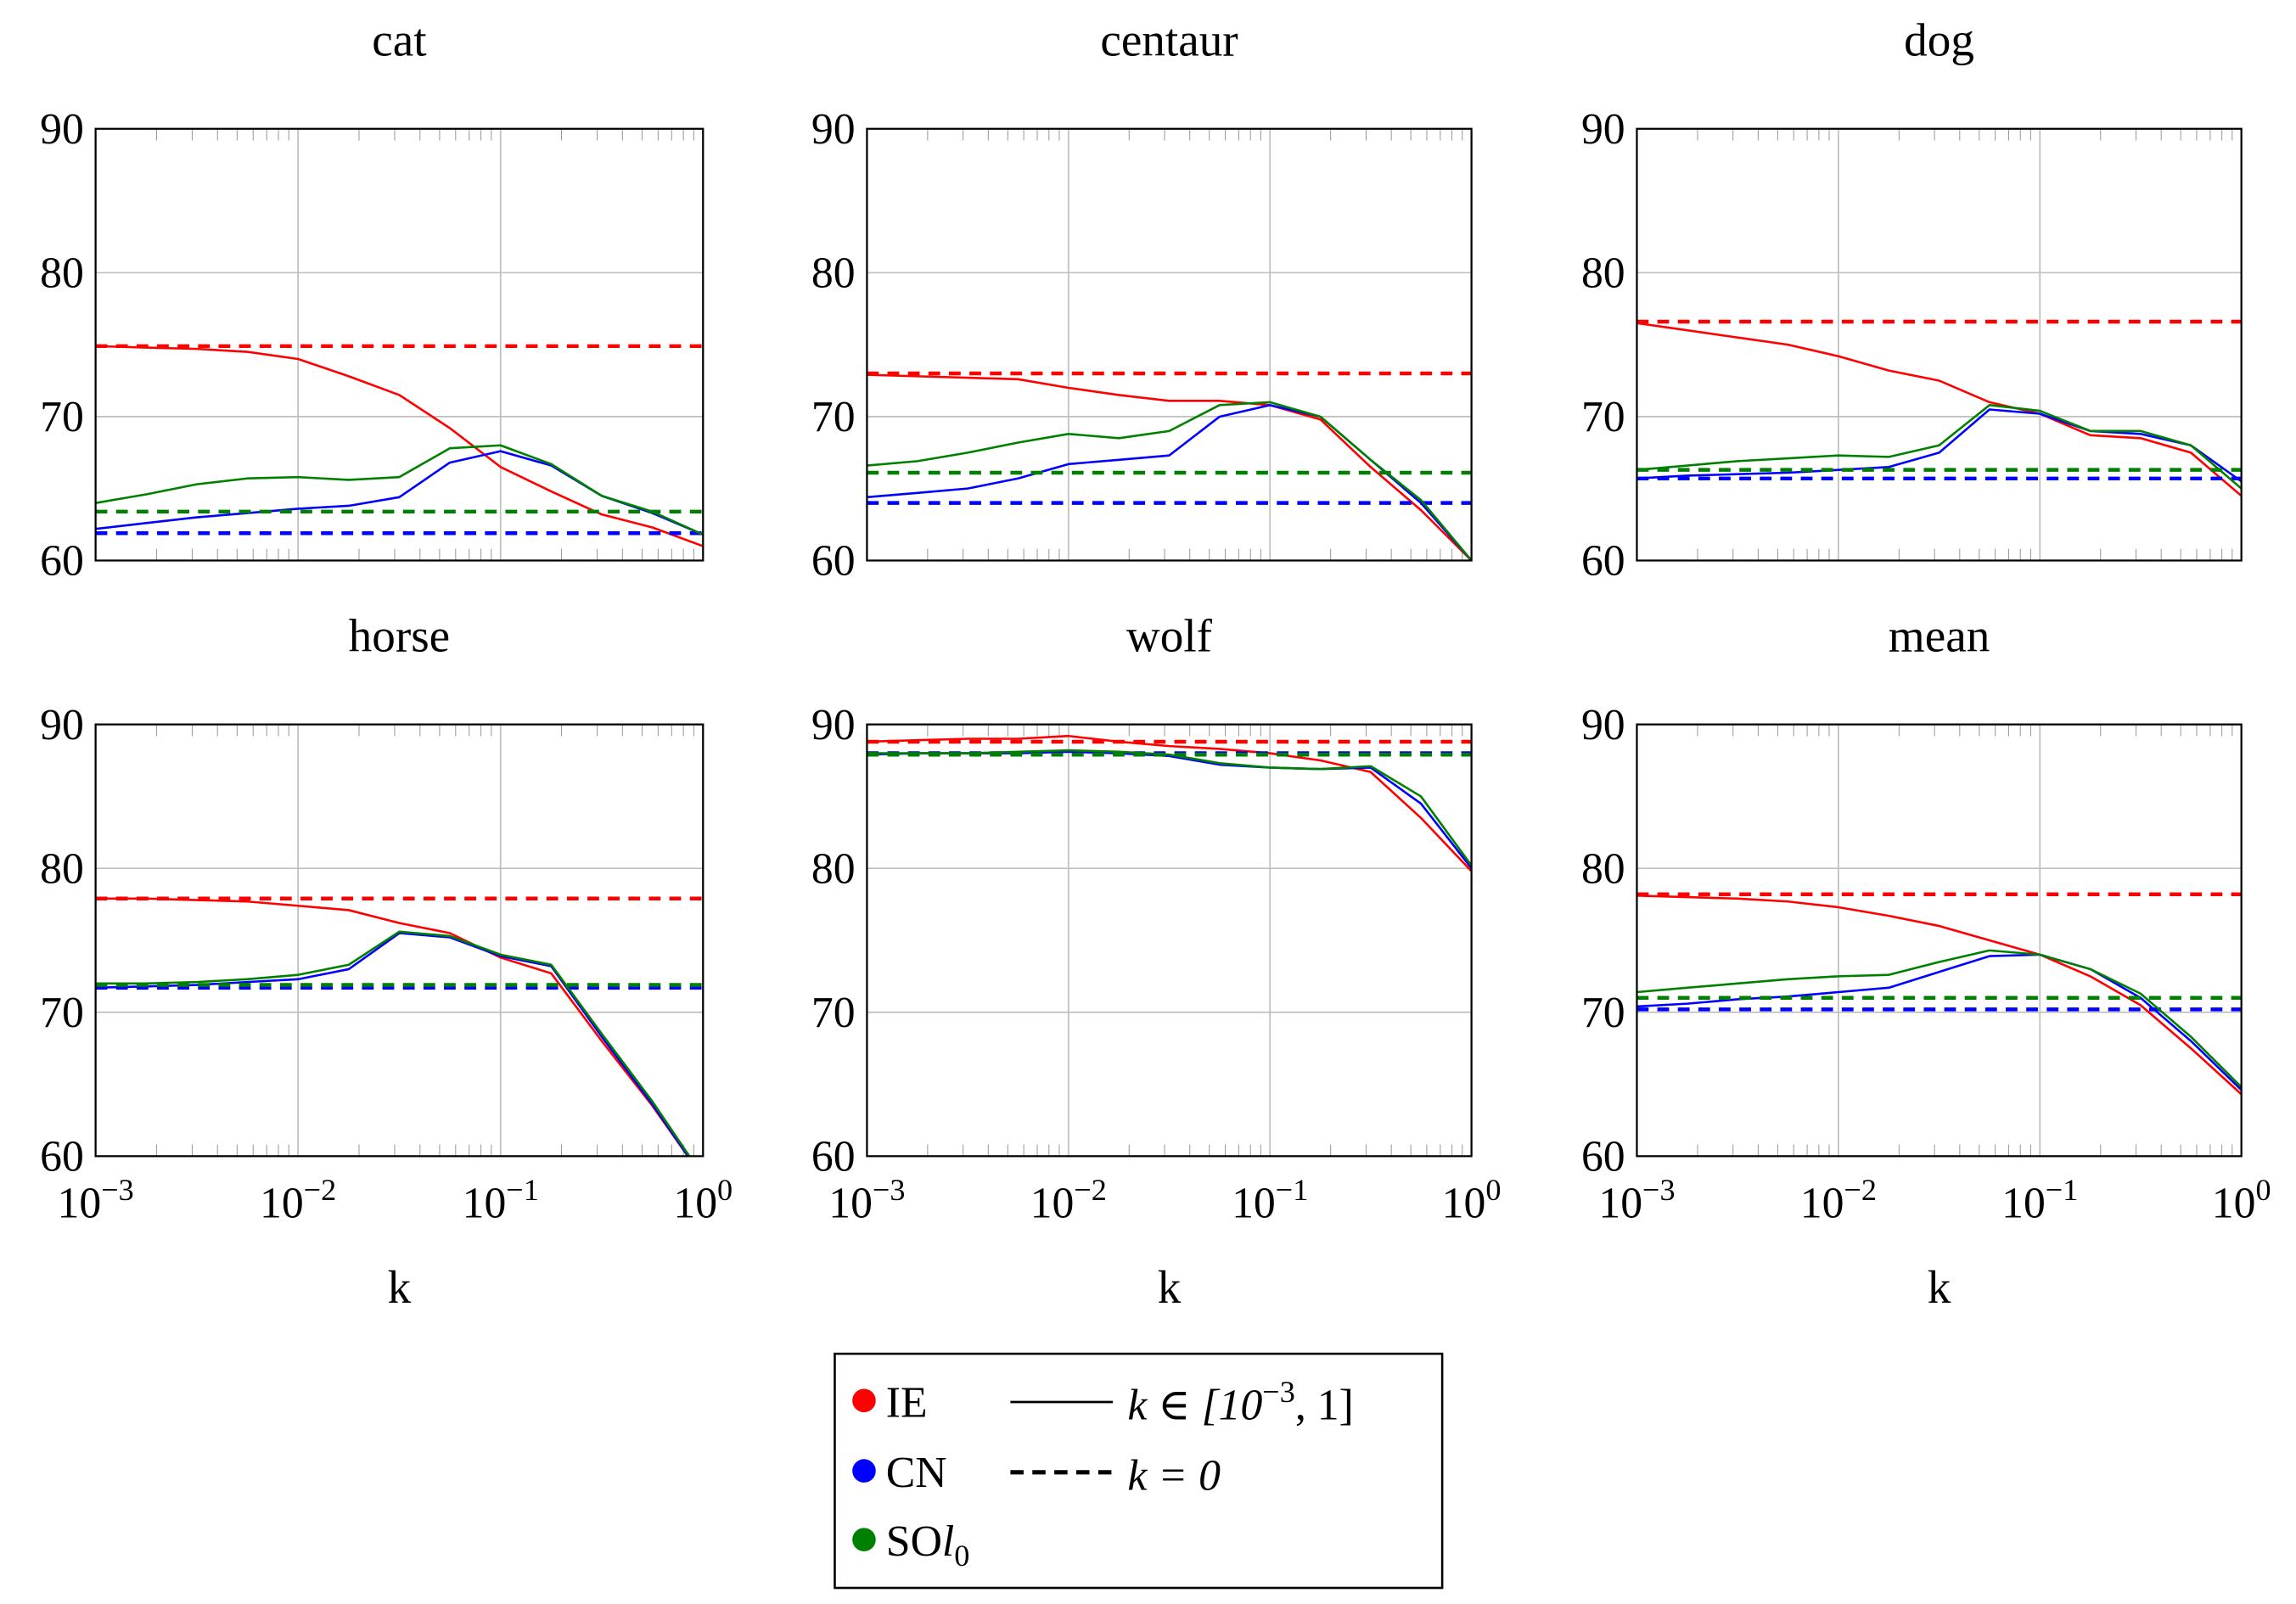 The height and width of the screenshot is (1604, 2296). Describe the element at coordinates (864, 1471) in the screenshot. I see `legend-marker-CN` at that location.